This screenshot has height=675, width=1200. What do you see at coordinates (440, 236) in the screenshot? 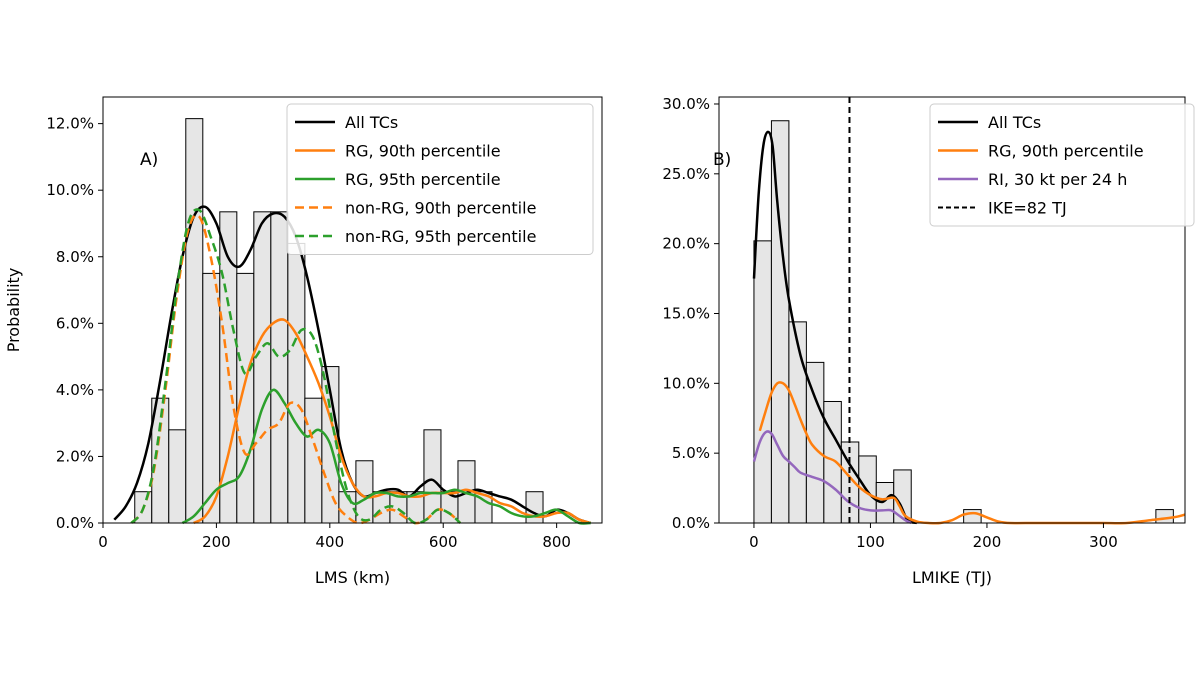
I see `legend-entry-label: non-RG, 95th percentile` at bounding box center [440, 236].